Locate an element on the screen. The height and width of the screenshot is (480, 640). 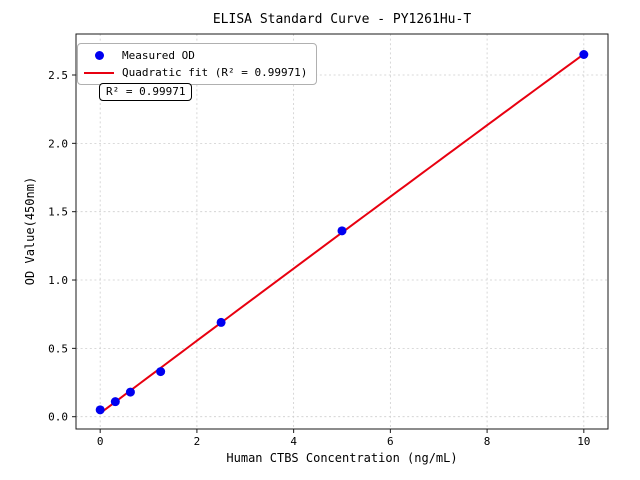
legend: Measured OD Quadratic fit (R² = 0.99971) is located at coordinates (197, 64).